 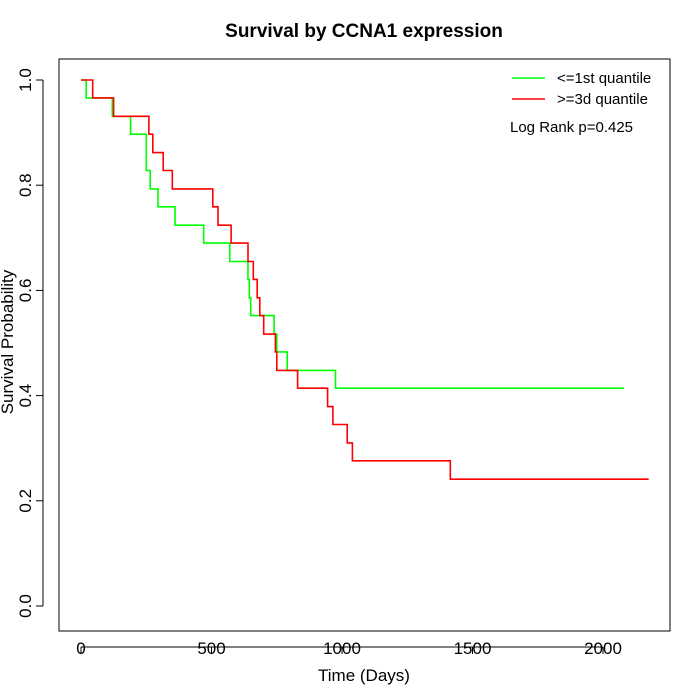 What do you see at coordinates (25, 606) in the screenshot?
I see `y-tick-label: 0.0` at bounding box center [25, 606].